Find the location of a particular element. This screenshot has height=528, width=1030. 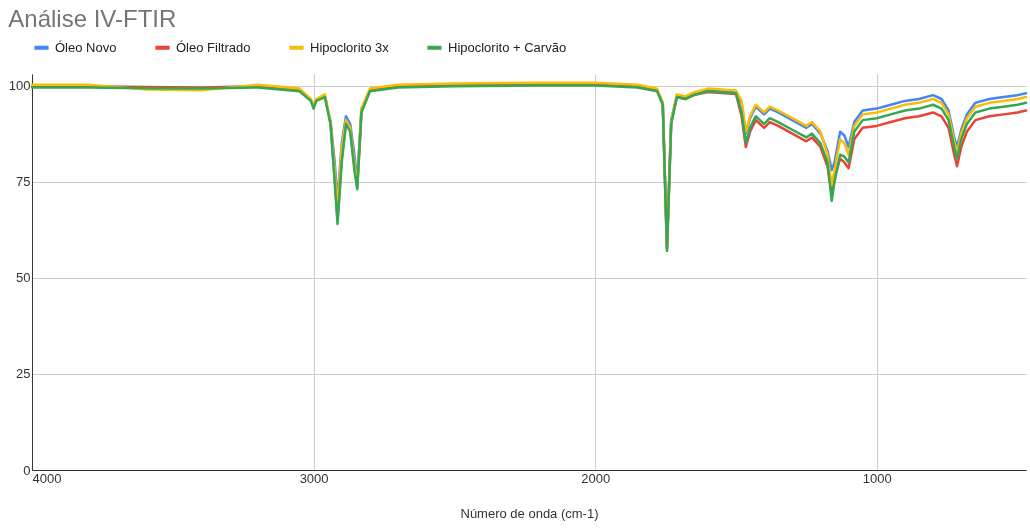

x-tick-label: 3000 is located at coordinates (314, 478).